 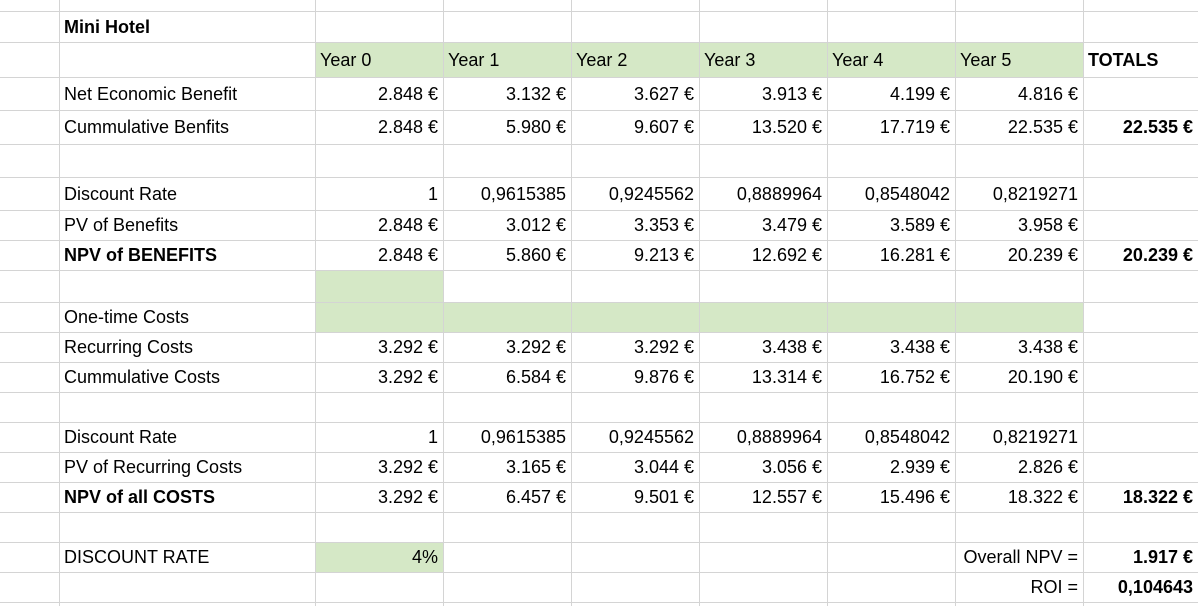 What do you see at coordinates (1047, 225) in the screenshot?
I see `value-cell: 3.958 €` at bounding box center [1047, 225].